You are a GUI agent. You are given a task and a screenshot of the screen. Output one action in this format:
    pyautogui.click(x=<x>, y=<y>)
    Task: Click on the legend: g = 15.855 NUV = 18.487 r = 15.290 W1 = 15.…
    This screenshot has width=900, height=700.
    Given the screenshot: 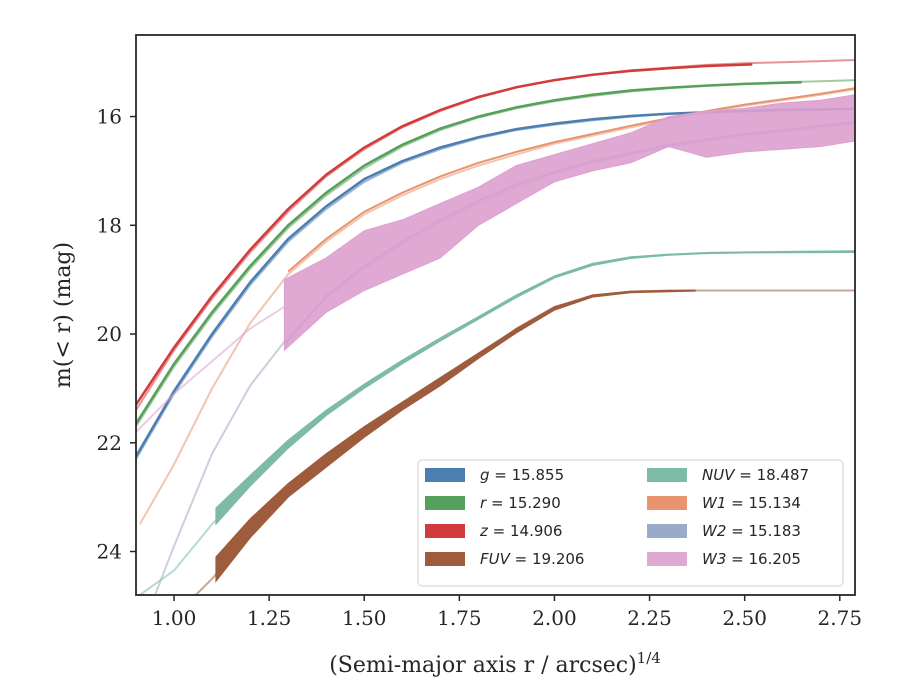 What is the action you would take?
    pyautogui.click(x=630, y=523)
    